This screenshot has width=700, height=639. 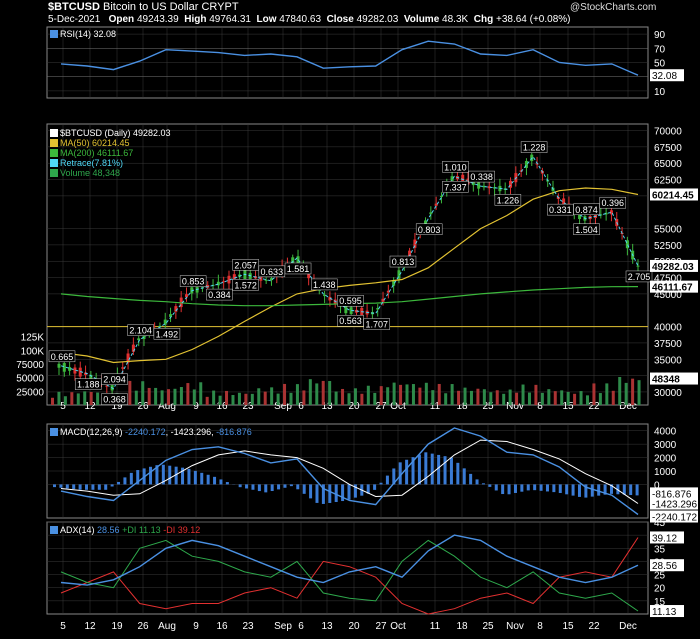 I want to click on adx-tick: 35, so click(x=660, y=549).